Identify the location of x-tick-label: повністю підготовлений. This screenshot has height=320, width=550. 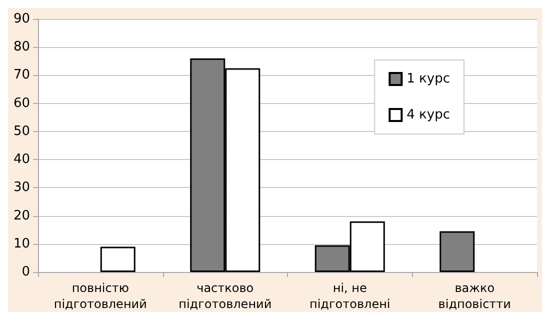
(100, 296).